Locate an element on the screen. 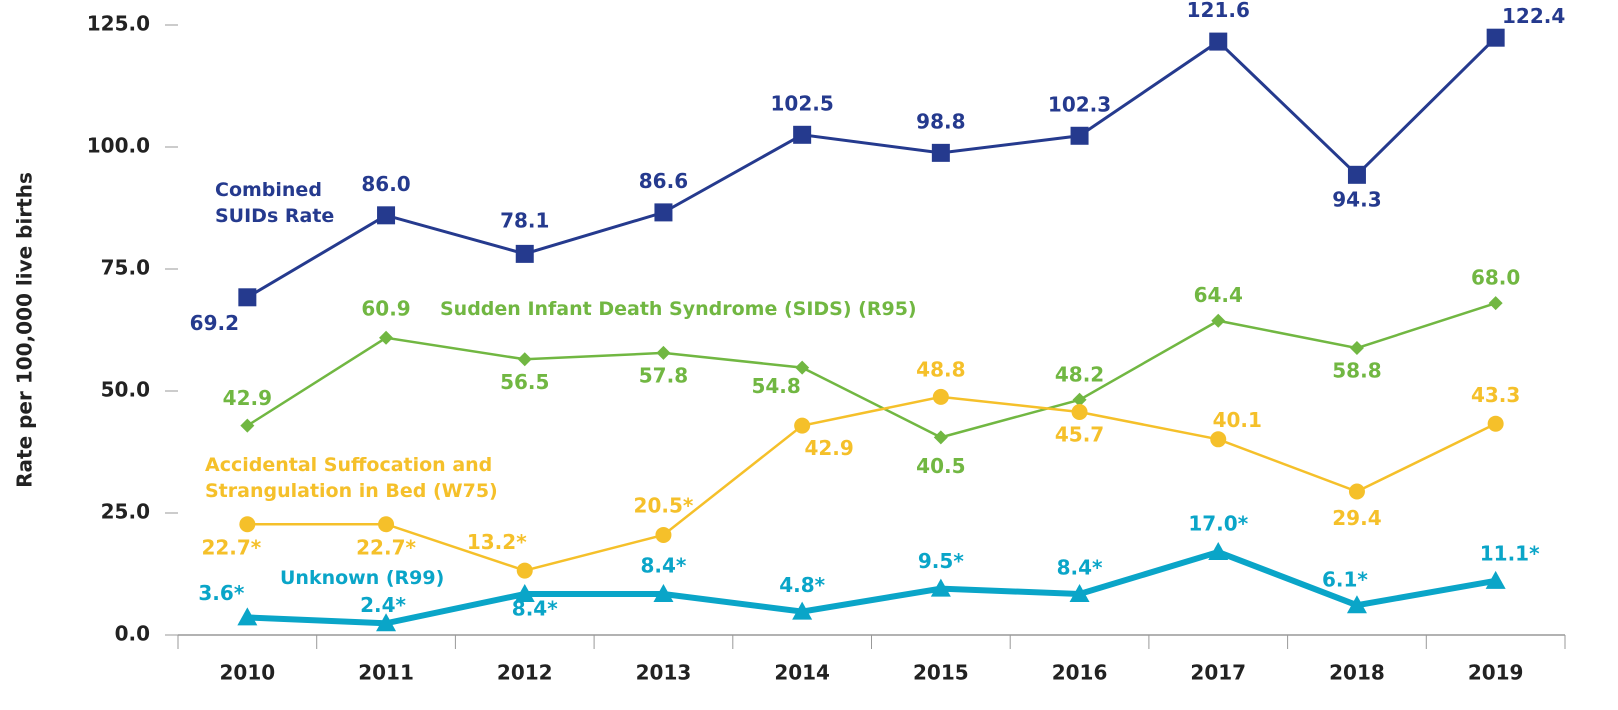 Image resolution: width=1618 pixels, height=710 pixels. data-label: 43.3 is located at coordinates (1495, 395).